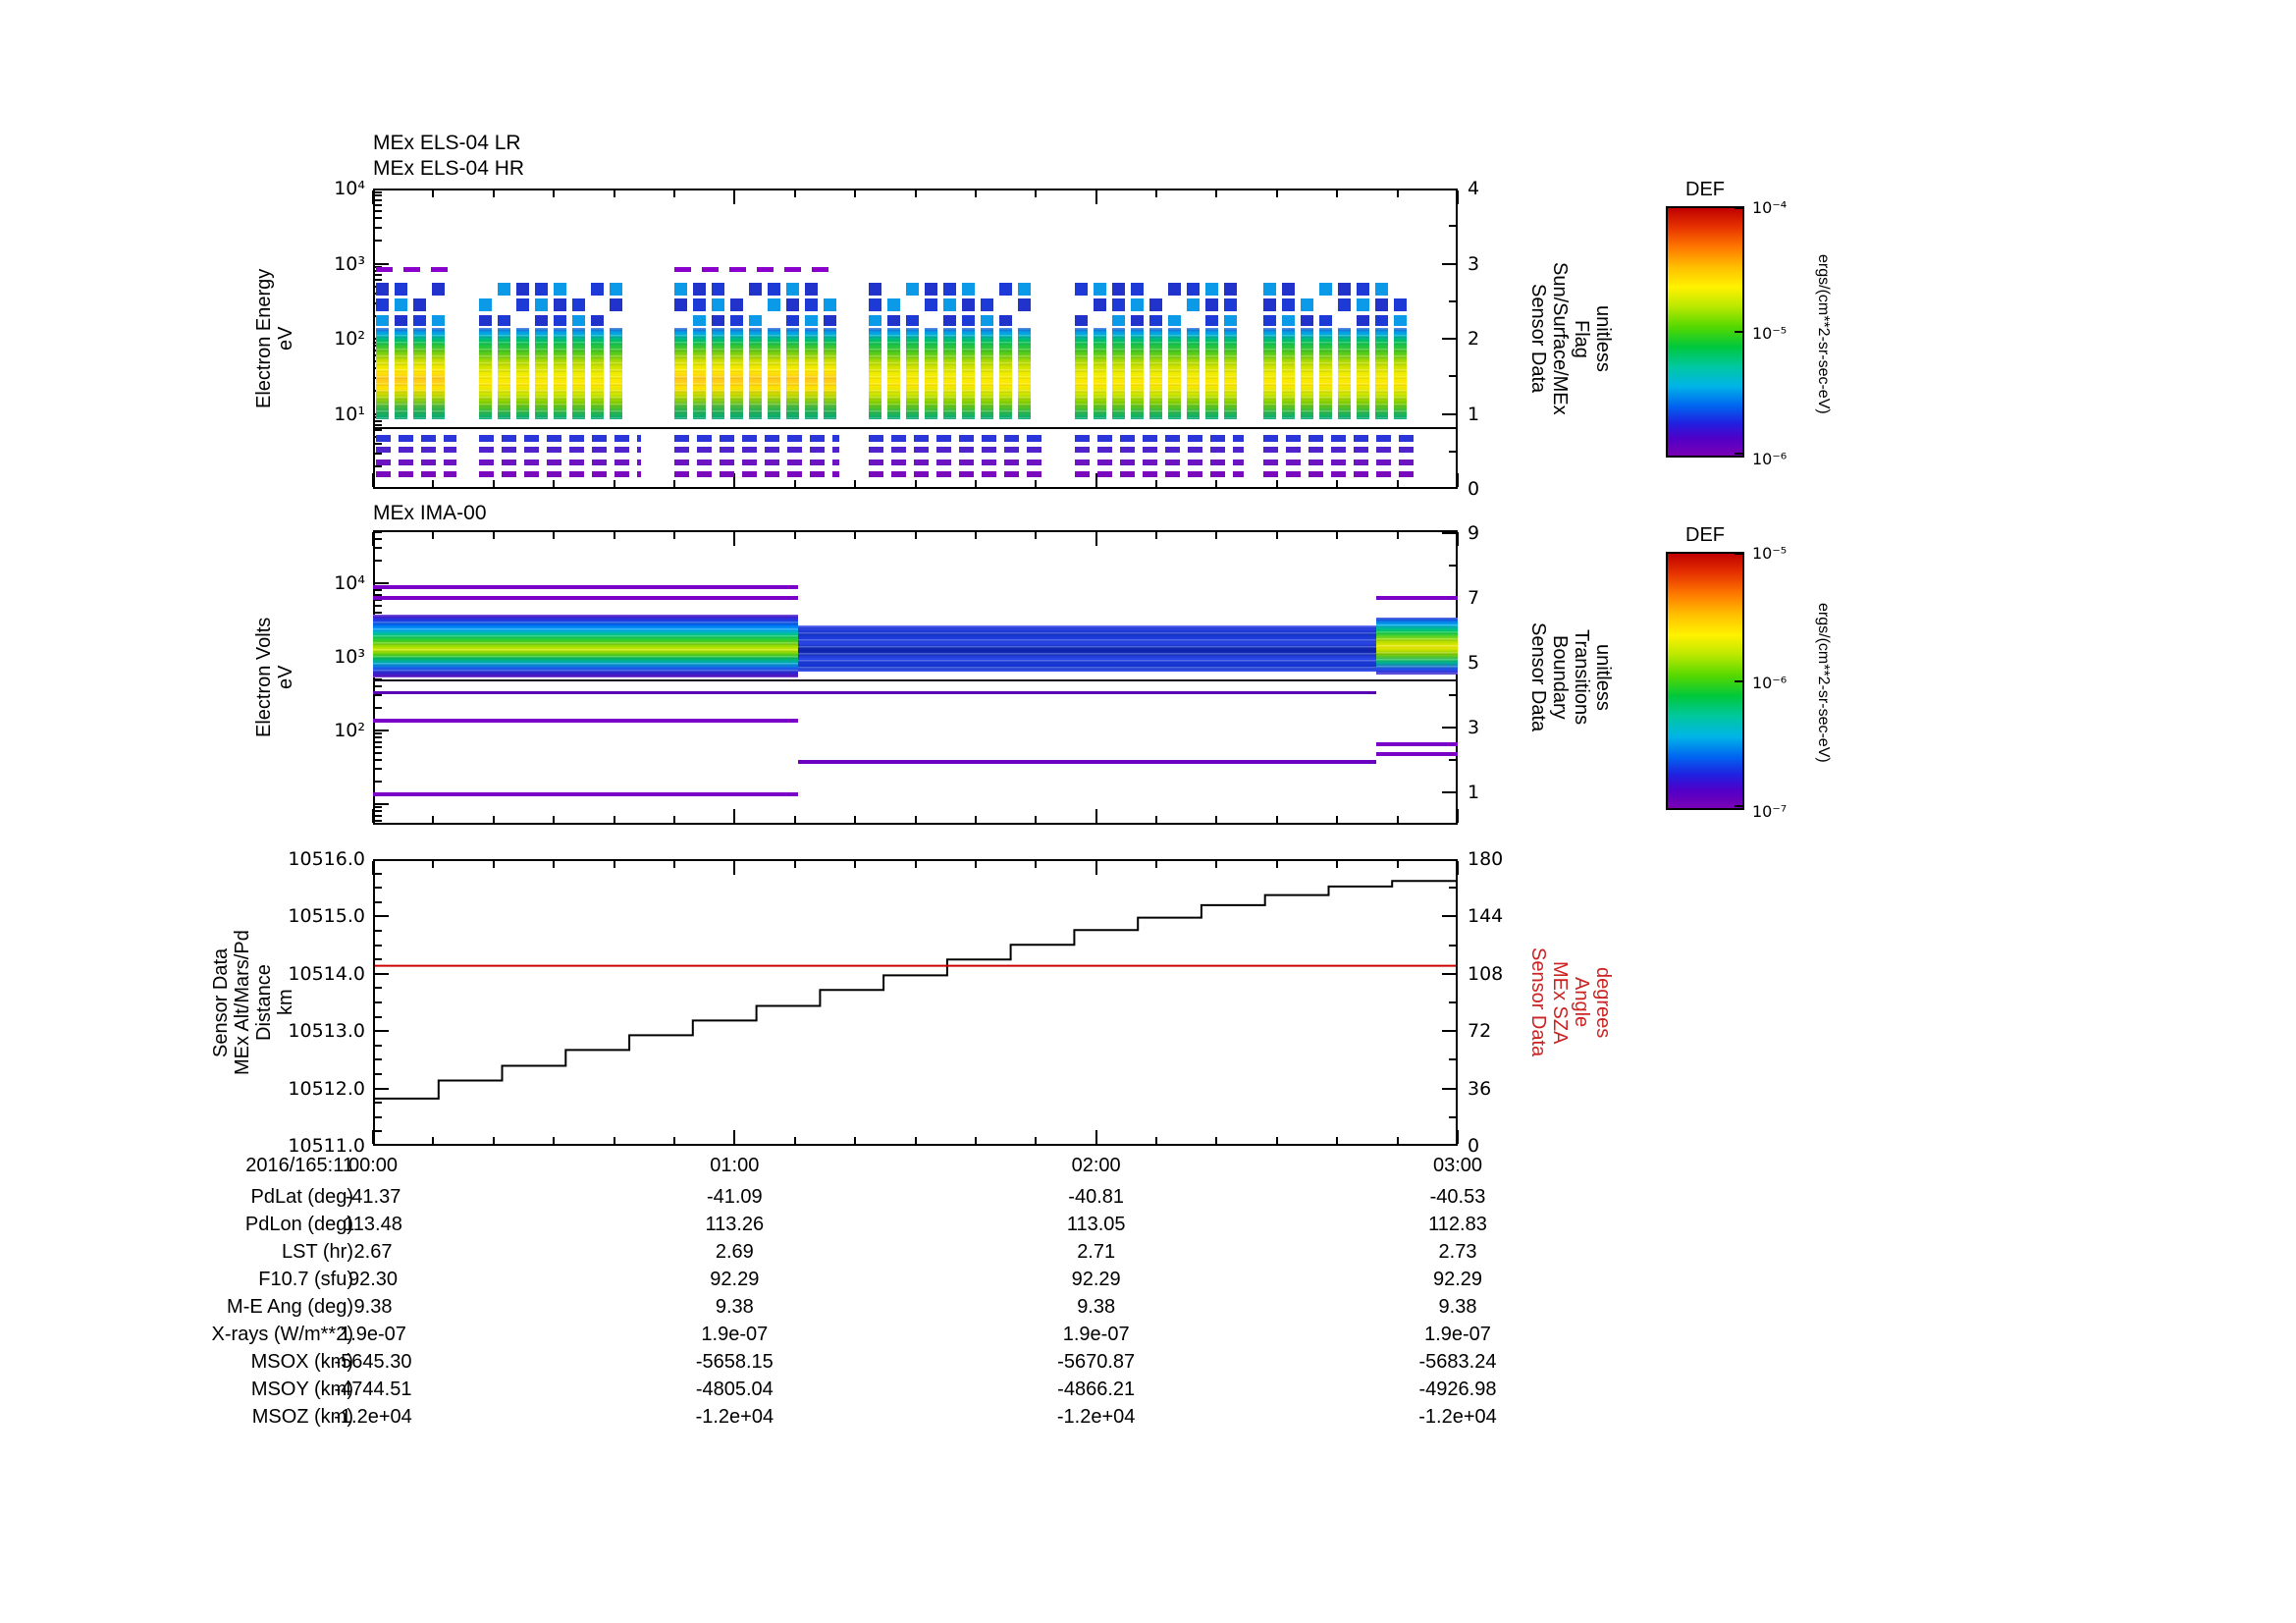 Image resolution: width=2296 pixels, height=1623 pixels. I want to click on table-value: -5670.87, so click(1096, 1362).